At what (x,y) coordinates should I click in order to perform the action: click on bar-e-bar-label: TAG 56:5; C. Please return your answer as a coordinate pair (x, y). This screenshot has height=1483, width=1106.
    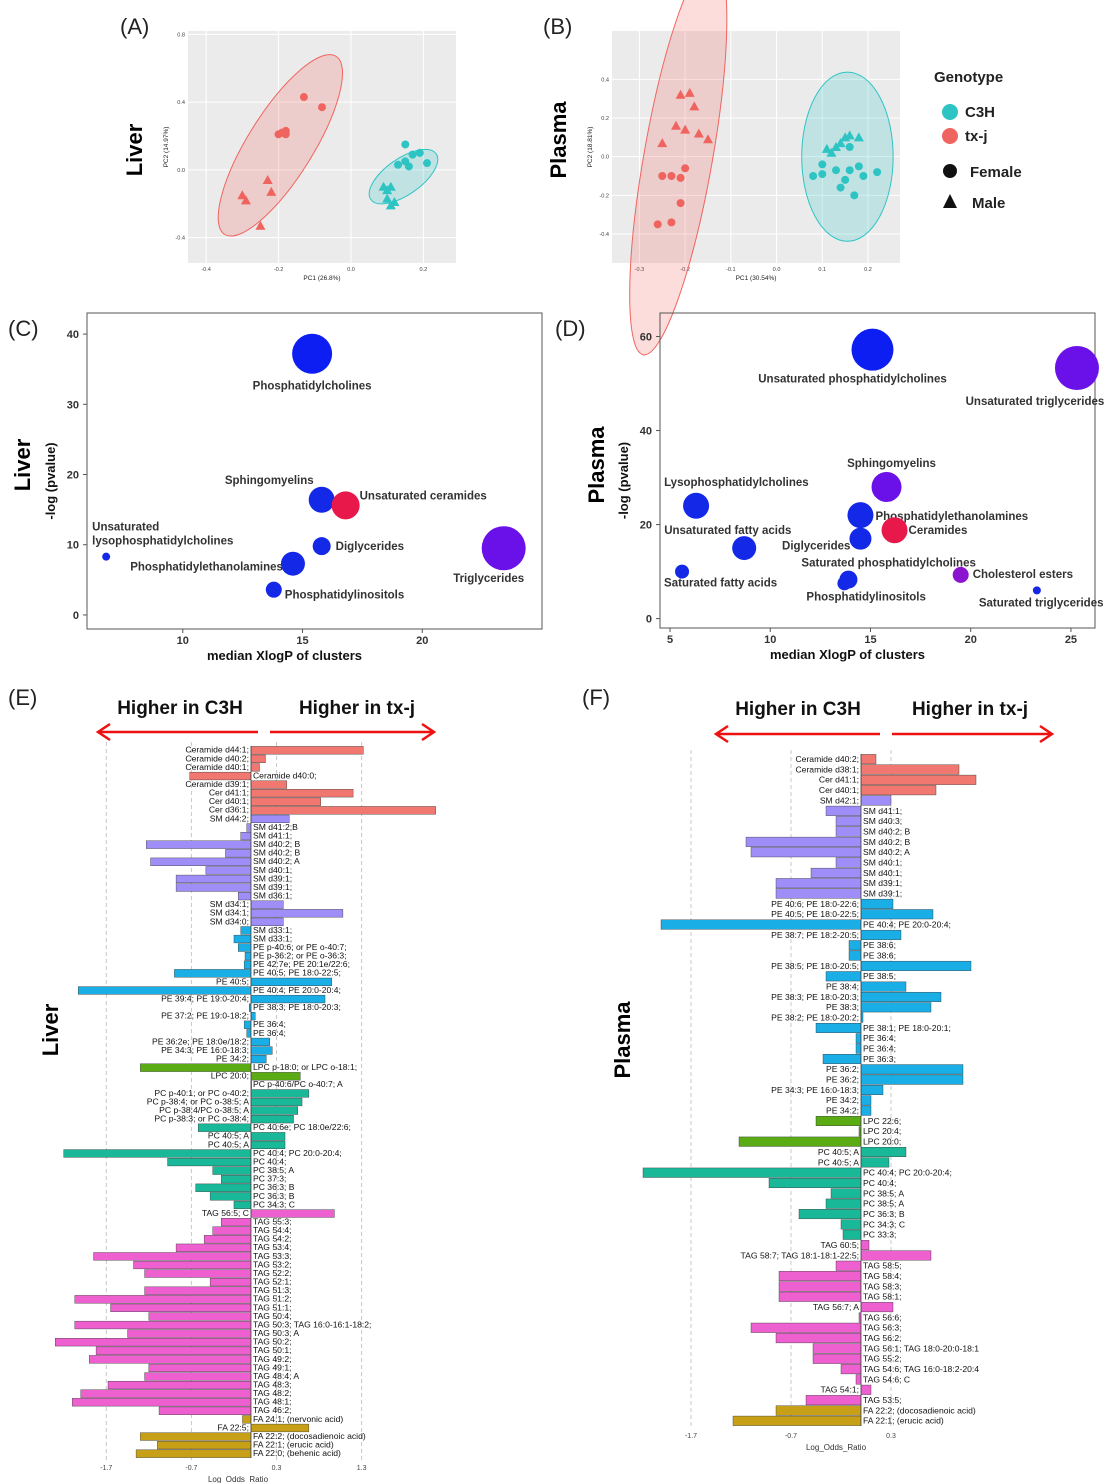
    Looking at the image, I should click on (225, 1213).